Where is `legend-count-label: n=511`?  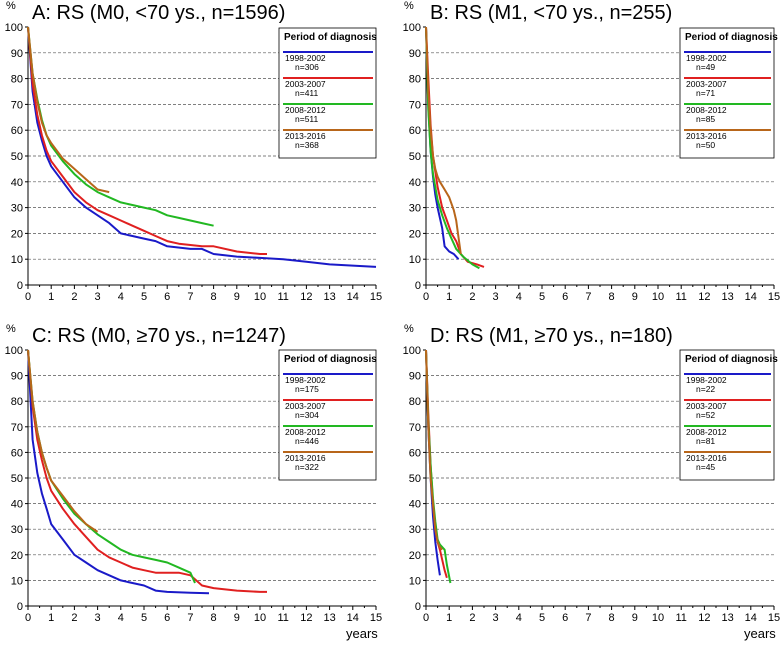 legend-count-label: n=511 is located at coordinates (307, 119).